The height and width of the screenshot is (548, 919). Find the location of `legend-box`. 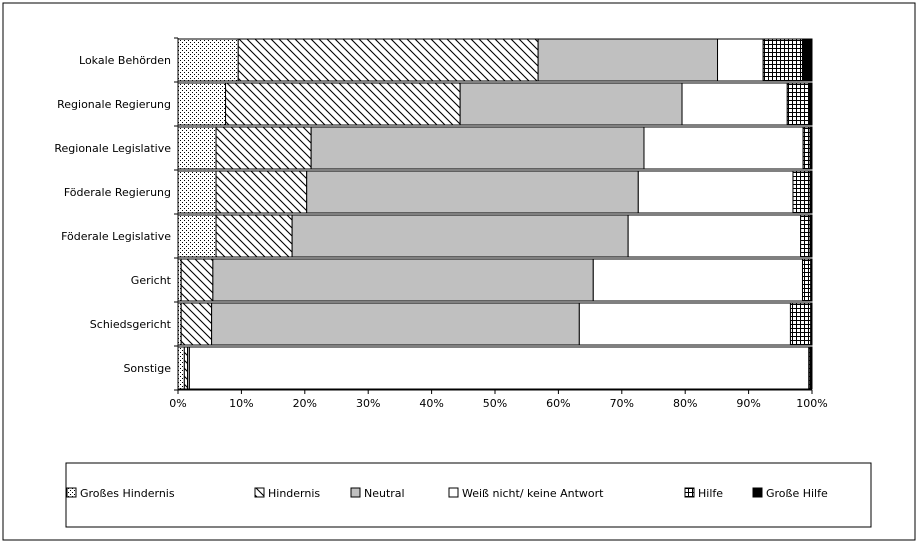

legend-box is located at coordinates (468, 495).